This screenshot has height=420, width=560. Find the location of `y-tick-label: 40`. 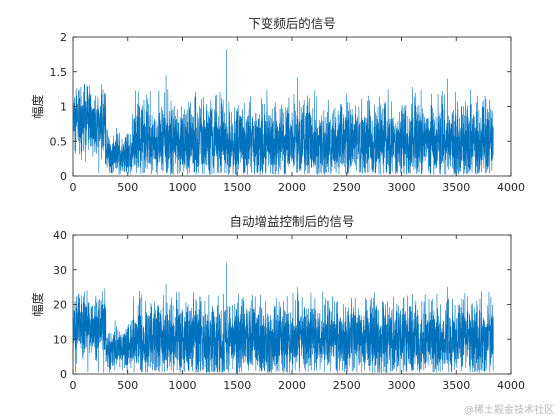

y-tick-label: 40 is located at coordinates (60, 235).